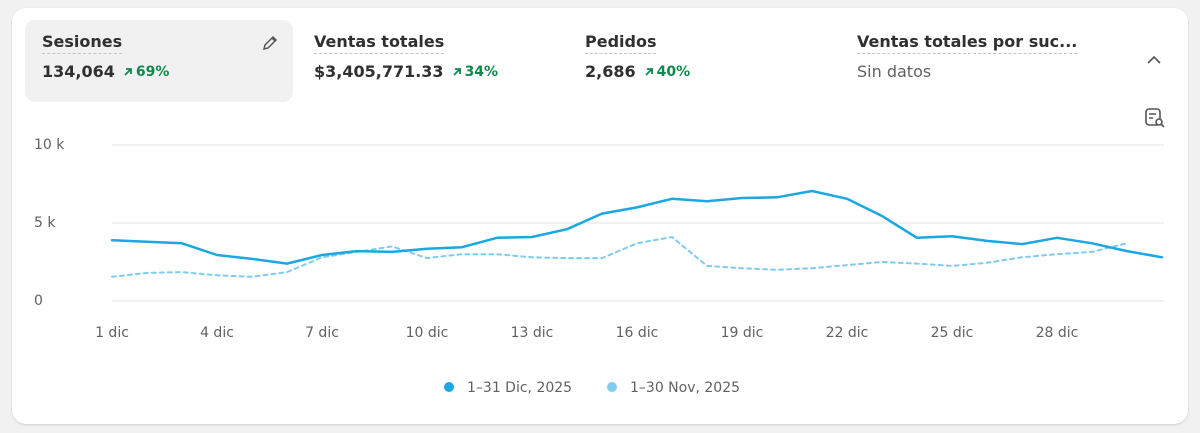 The height and width of the screenshot is (433, 1200). Describe the element at coordinates (78, 71) in the screenshot. I see `metric-value: 134,064` at that location.